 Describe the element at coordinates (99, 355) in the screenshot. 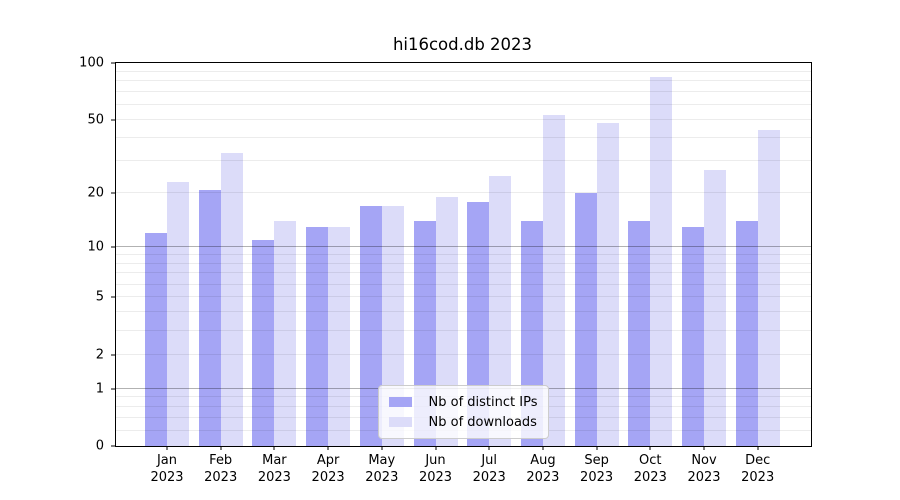

I see `y-tick-label-2: 2` at that location.